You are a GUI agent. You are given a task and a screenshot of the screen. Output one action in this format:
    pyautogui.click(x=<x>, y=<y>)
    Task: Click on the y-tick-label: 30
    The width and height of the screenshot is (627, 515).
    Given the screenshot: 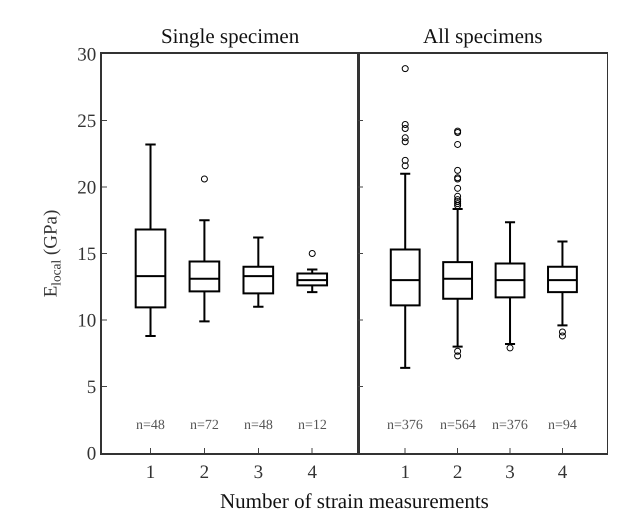 What is the action you would take?
    pyautogui.click(x=86, y=55)
    